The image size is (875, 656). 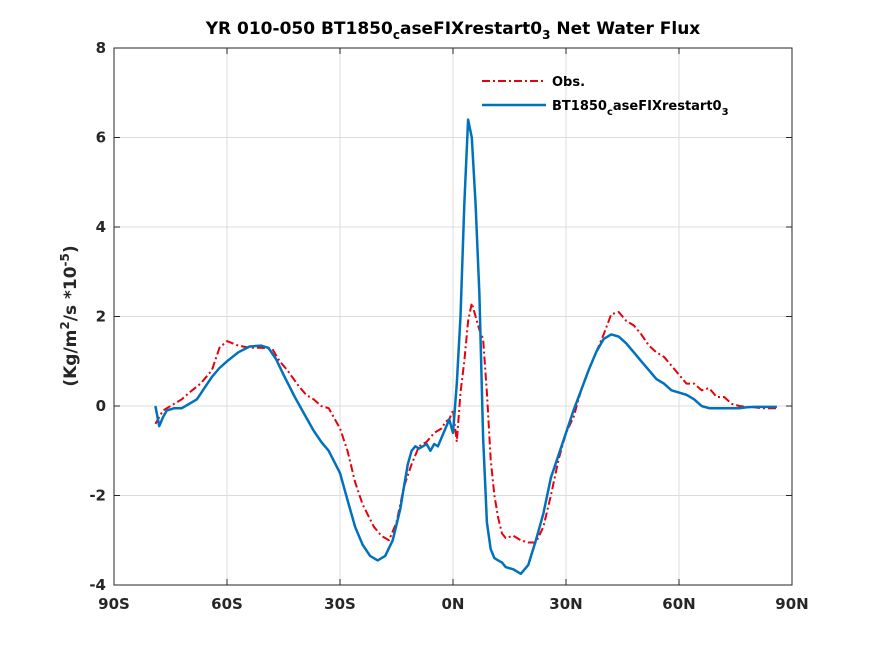 I want to click on y-tick-label: 2, so click(x=101, y=317).